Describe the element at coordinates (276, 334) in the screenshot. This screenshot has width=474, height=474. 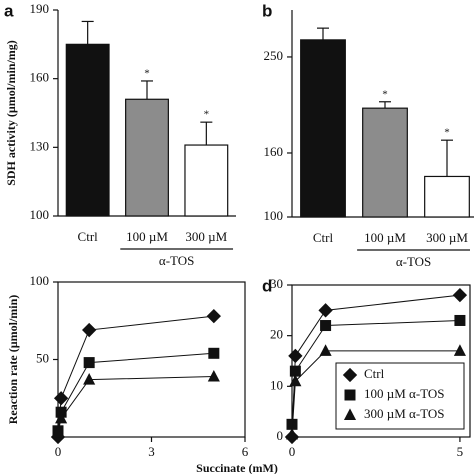
I see `y-tick-label: 20` at that location.